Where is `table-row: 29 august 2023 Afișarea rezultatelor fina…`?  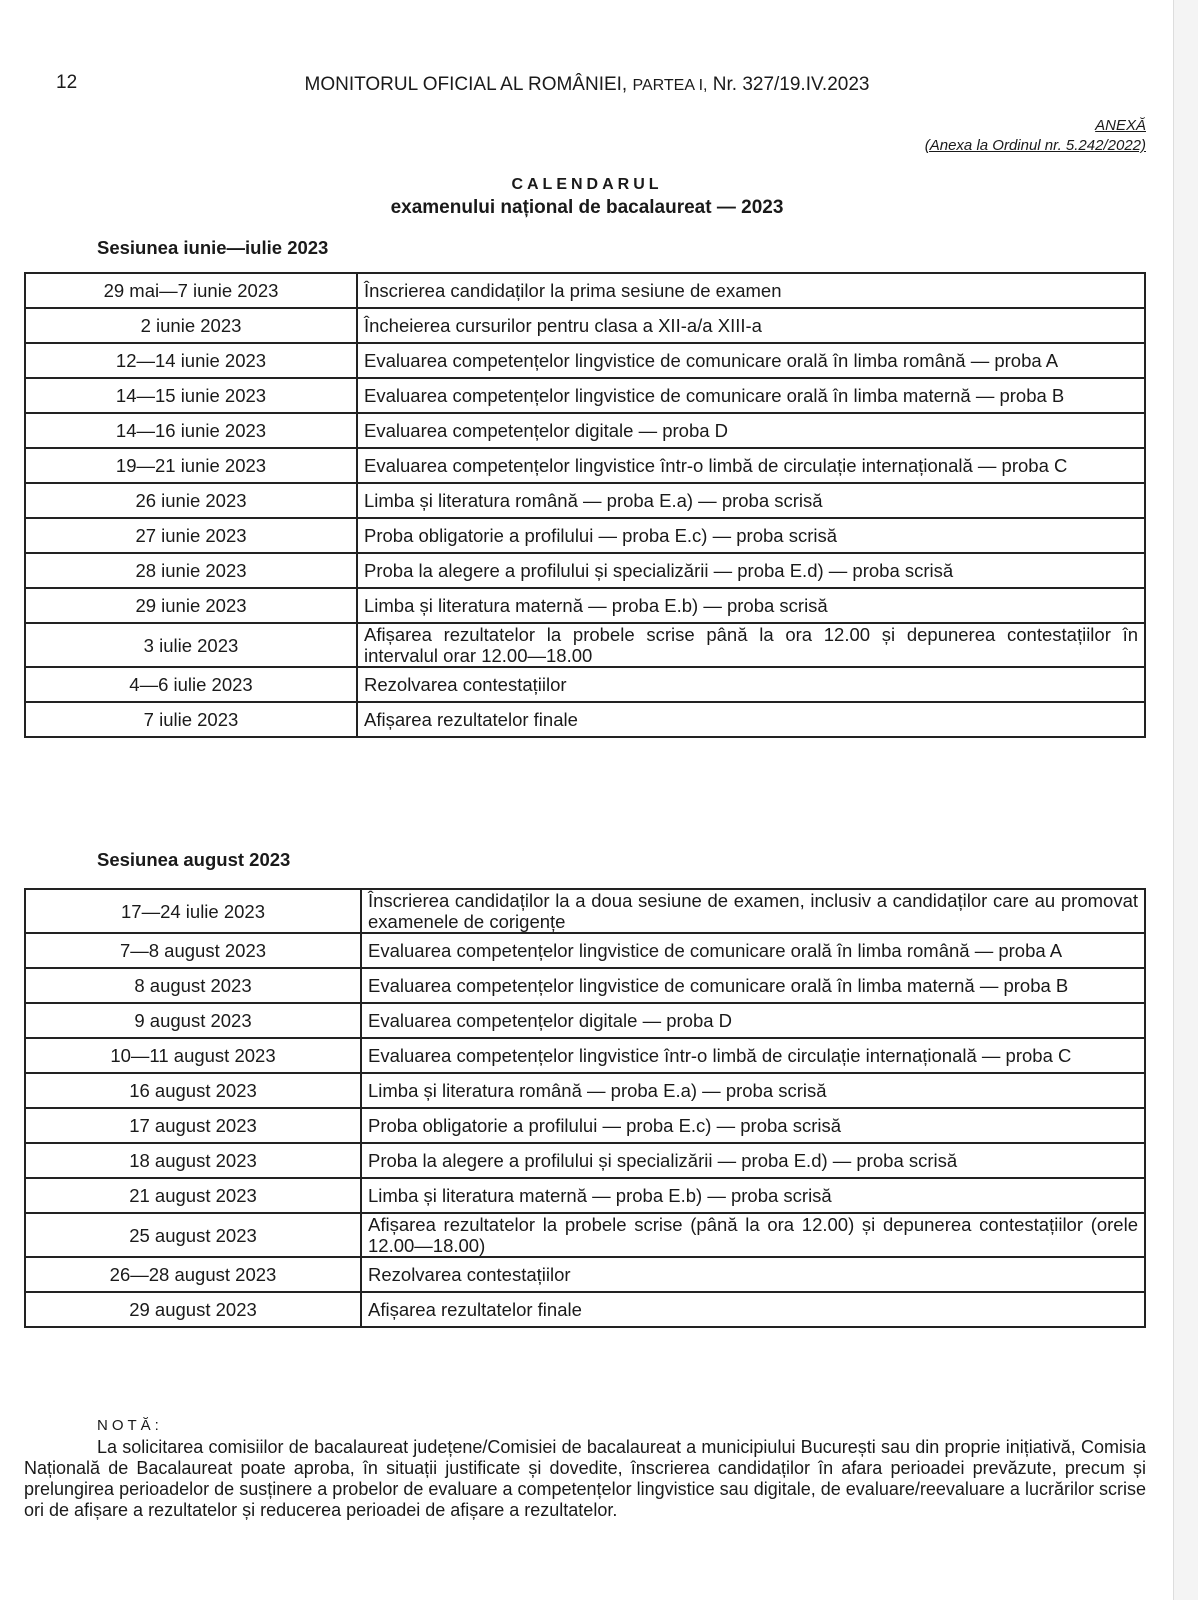 table-row: 29 august 2023 Afișarea rezultatelor fina… is located at coordinates (585, 1309).